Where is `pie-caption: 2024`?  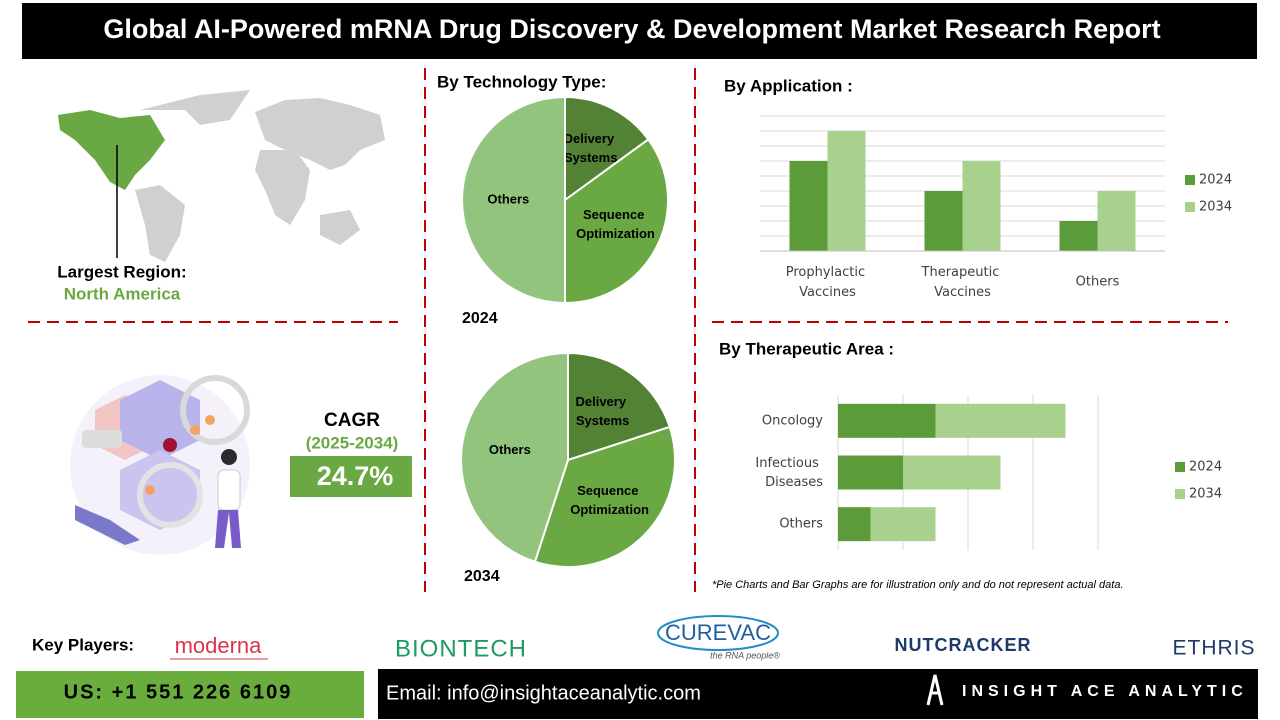 pie-caption: 2024 is located at coordinates (480, 318).